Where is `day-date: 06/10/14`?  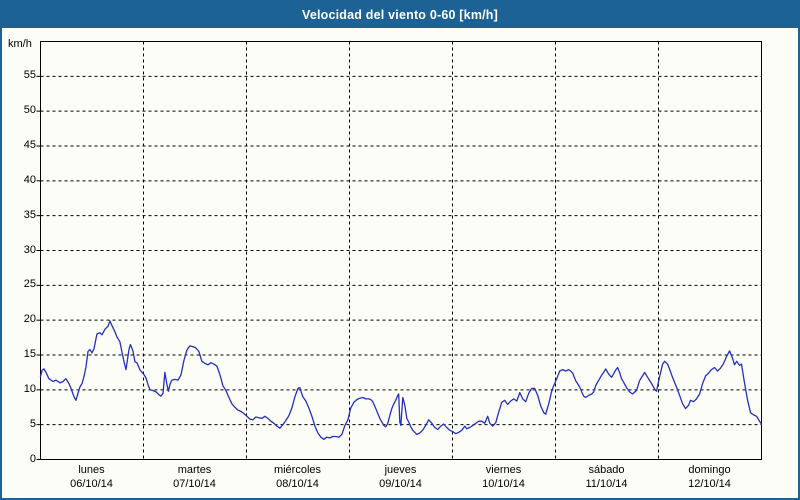 day-date: 06/10/14 is located at coordinates (91, 483).